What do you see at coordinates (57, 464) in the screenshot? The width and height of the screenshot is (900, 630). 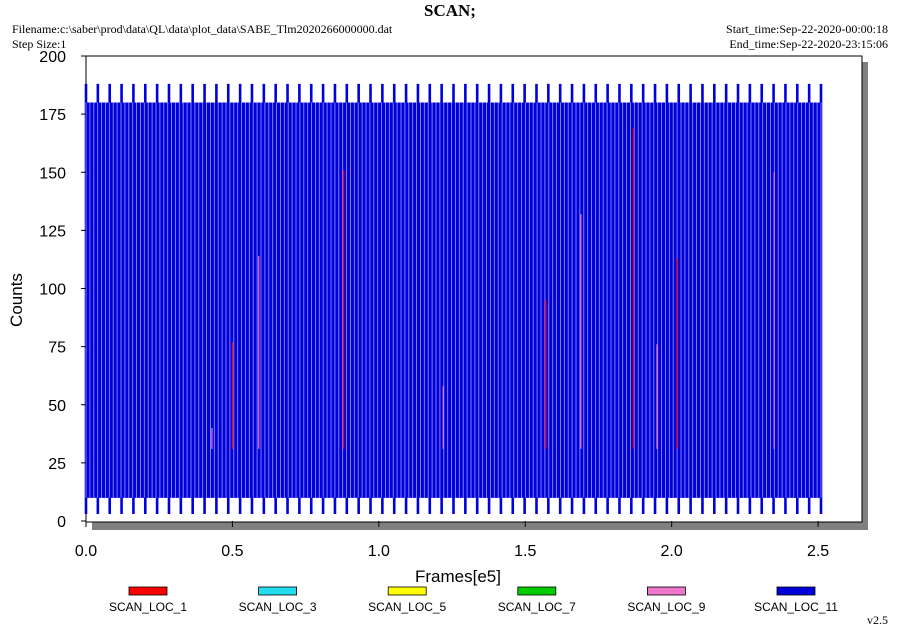 I see `y-tick-label: 25` at bounding box center [57, 464].